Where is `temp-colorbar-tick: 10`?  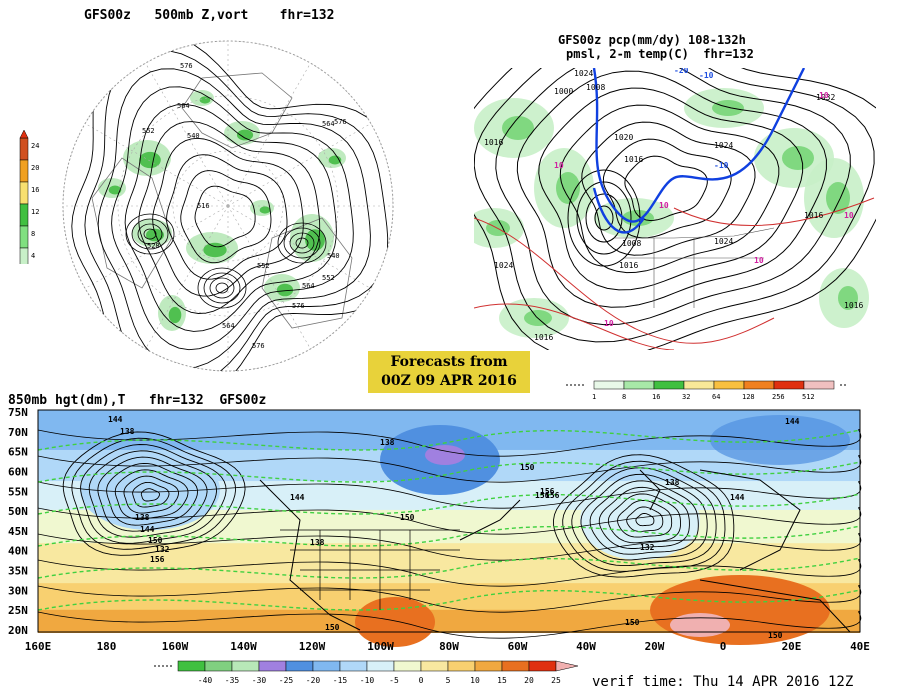 temp-colorbar-tick: 10 is located at coordinates (475, 680).